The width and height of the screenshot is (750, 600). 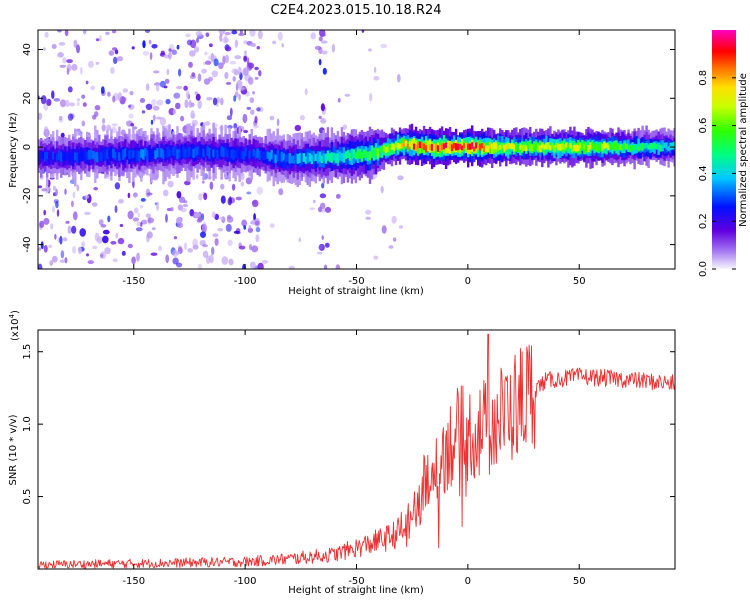 What do you see at coordinates (13, 449) in the screenshot?
I see `snr-y-label: SNR (10 * v/v)` at bounding box center [13, 449].